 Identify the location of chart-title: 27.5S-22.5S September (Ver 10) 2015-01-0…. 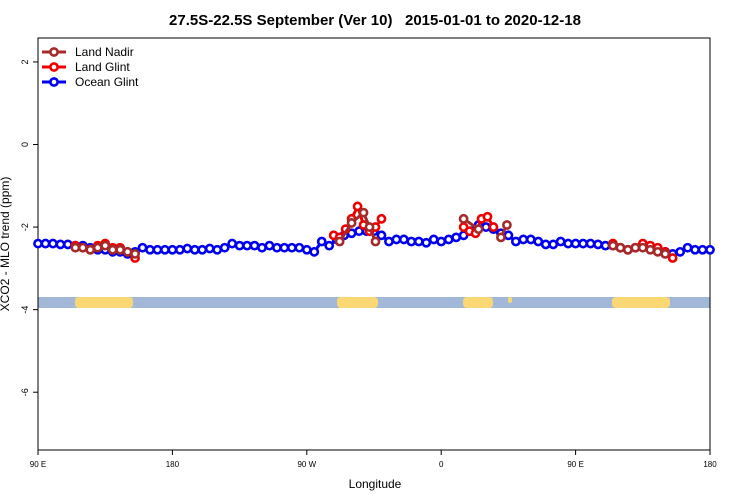
(375, 20).